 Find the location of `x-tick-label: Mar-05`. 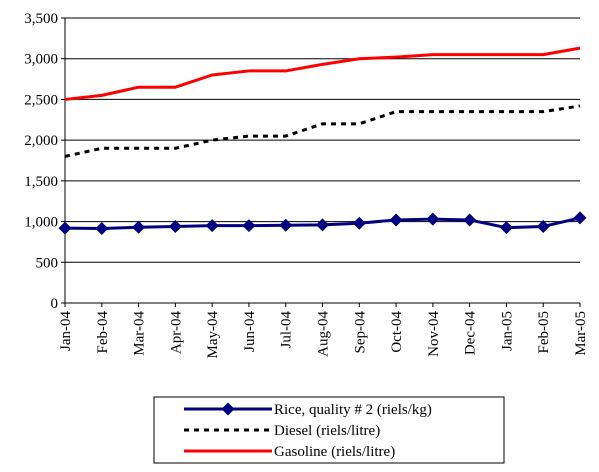

x-tick-label: Mar-05 is located at coordinates (581, 333).